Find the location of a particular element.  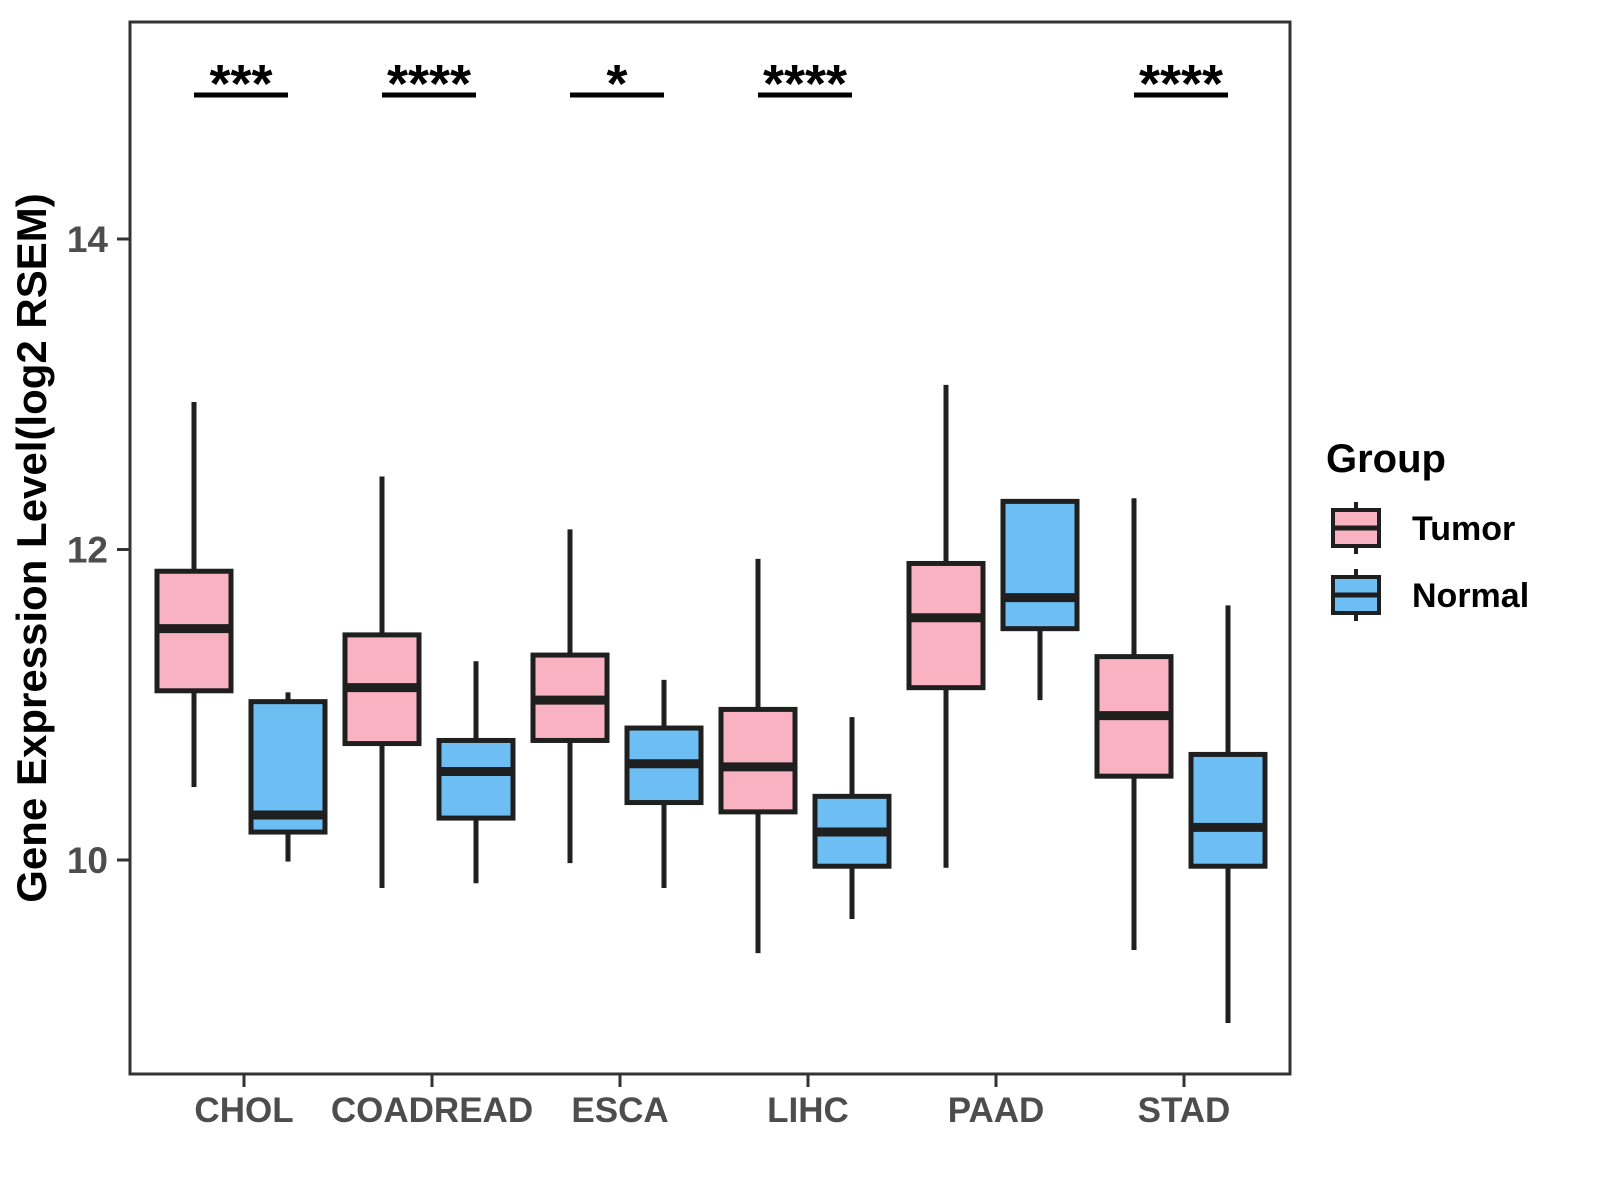

box-normal-COADREAD is located at coordinates (476, 772).